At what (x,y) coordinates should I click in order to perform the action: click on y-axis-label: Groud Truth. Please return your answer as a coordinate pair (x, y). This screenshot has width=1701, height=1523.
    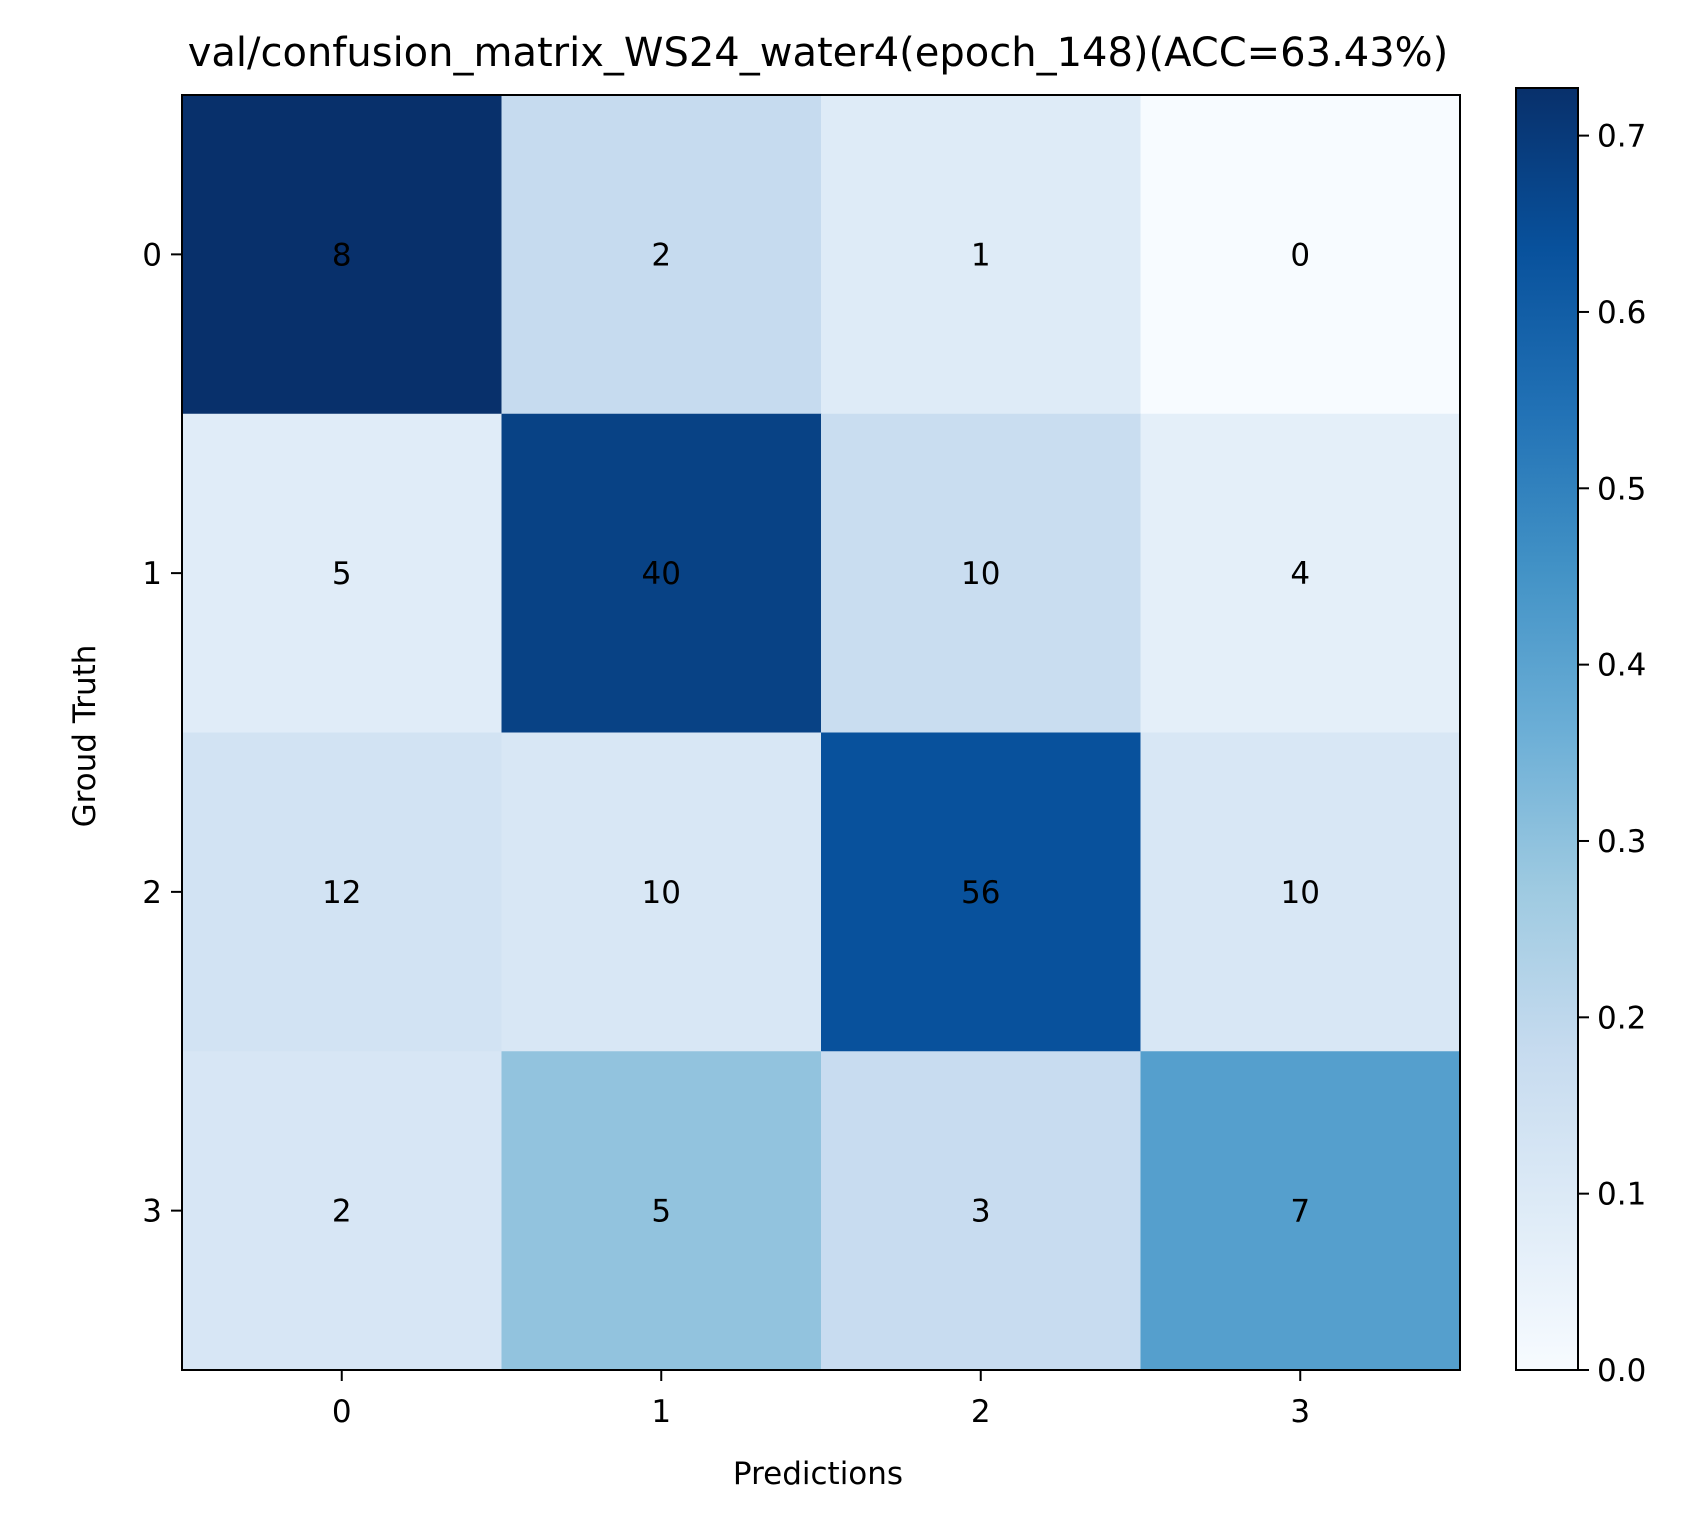
    Looking at the image, I should click on (85, 736).